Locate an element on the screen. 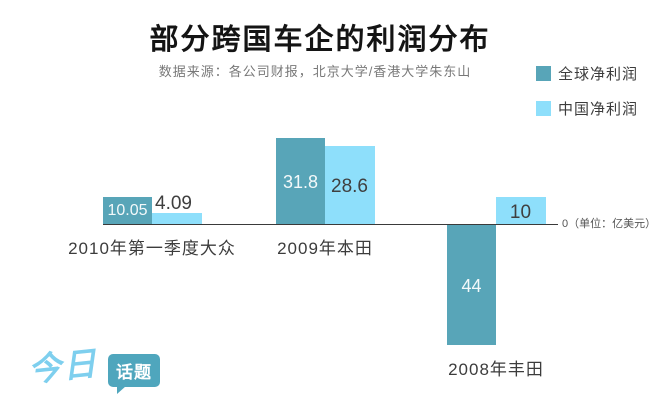 This screenshot has width=660, height=400. bar-value-china-2: 10 is located at coordinates (520, 212).